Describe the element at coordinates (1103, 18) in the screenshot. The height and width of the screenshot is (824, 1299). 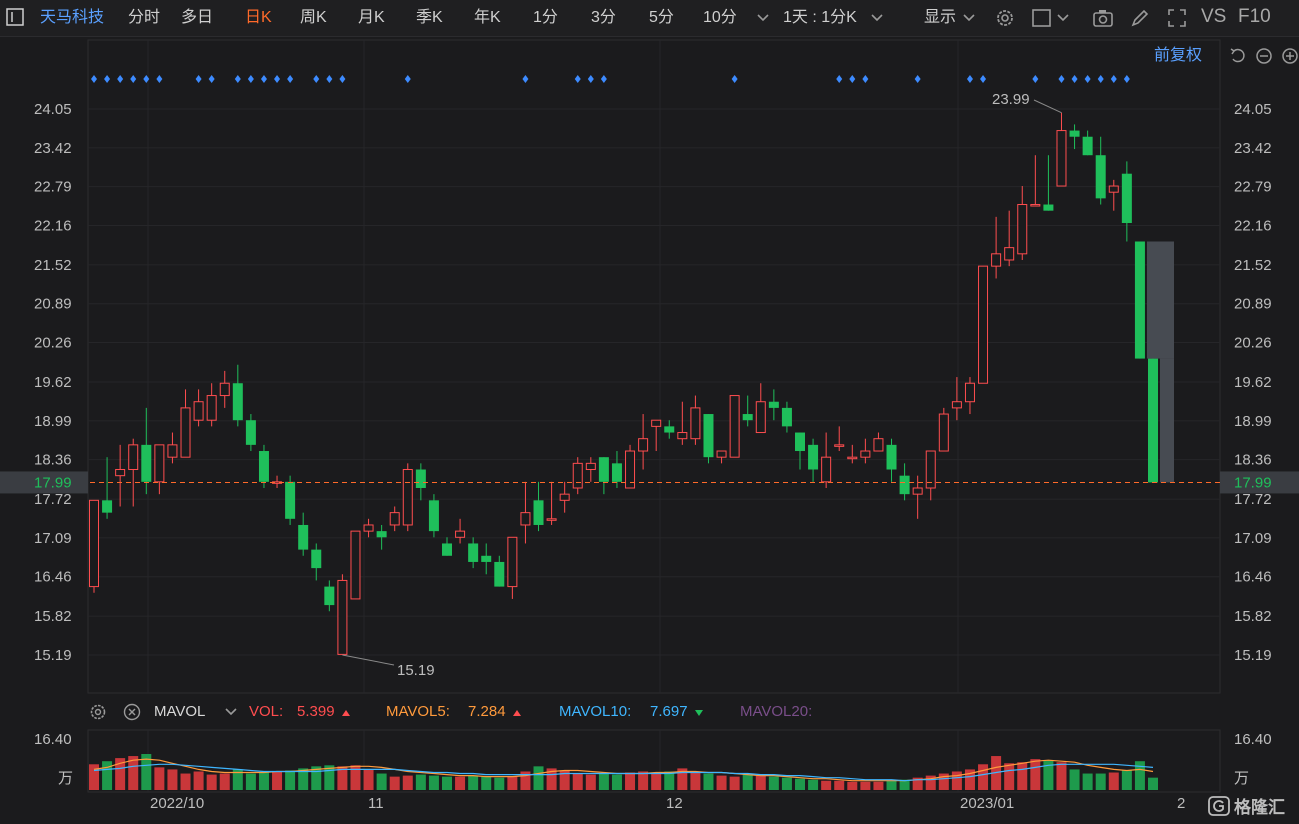
I see `camera-icon` at that location.